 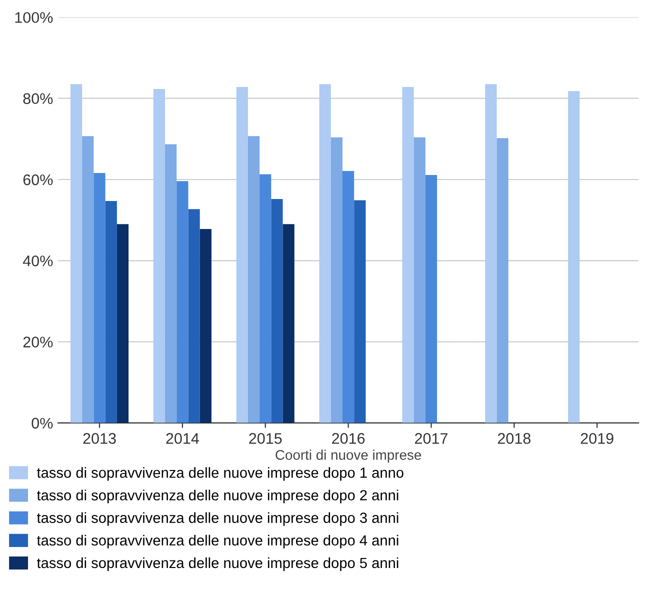 What do you see at coordinates (597, 438) in the screenshot?
I see `x-tick-label: 2019` at bounding box center [597, 438].